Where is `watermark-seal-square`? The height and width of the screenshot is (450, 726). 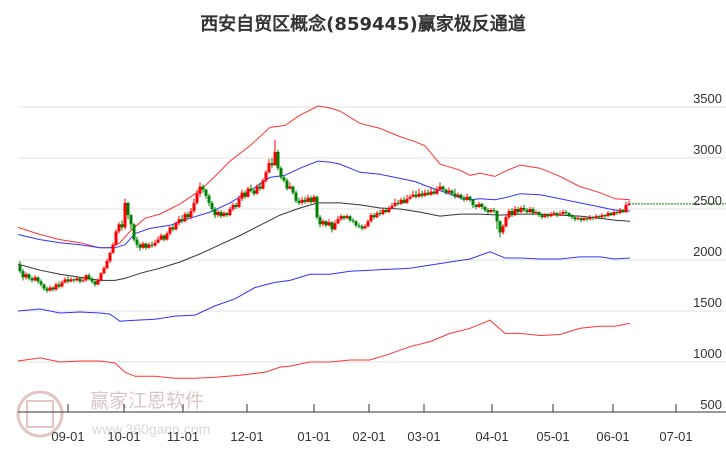 watermark-seal-square is located at coordinates (40, 414).